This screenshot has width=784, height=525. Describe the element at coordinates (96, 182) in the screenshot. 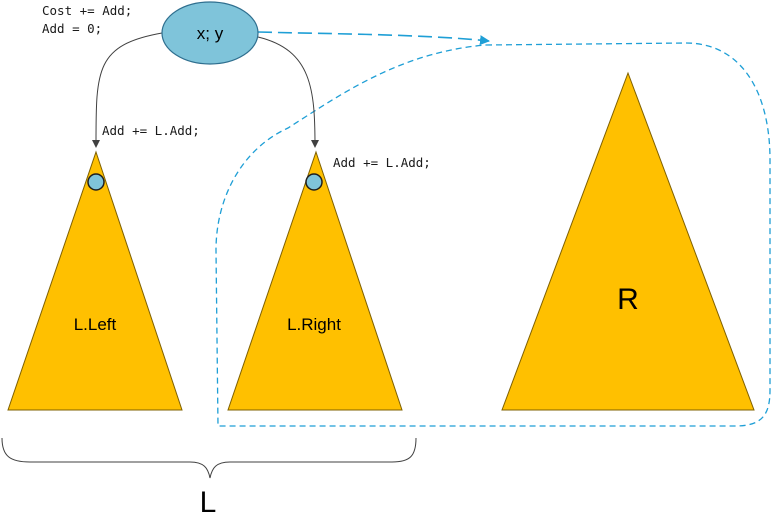

I see `left-subtree-root-circle` at that location.